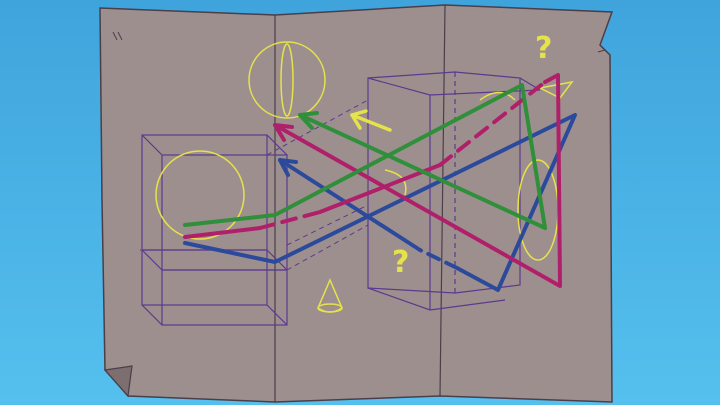 The width and height of the screenshot is (720, 405). Describe the element at coordinates (200, 195) in the screenshot. I see `yellow-sphere-left` at that location.